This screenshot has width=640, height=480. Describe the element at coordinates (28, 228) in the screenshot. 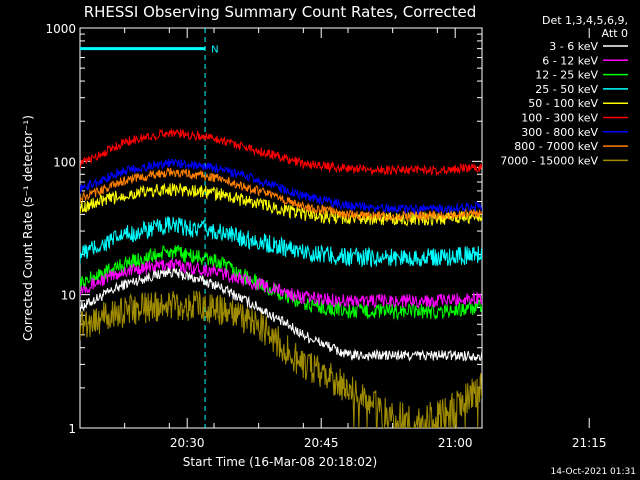

I see `y-axis-label: Corrected Count Rate (s⁻¹ detector⁻¹)` at that location.